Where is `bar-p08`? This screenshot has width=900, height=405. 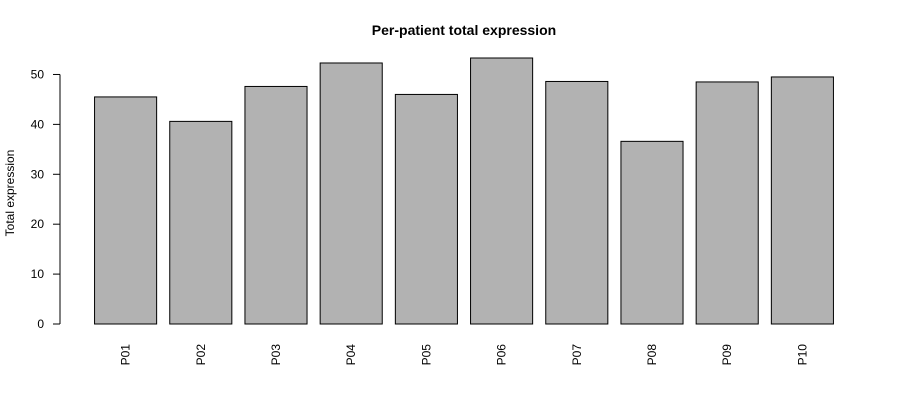 bar-p08 is located at coordinates (652, 232).